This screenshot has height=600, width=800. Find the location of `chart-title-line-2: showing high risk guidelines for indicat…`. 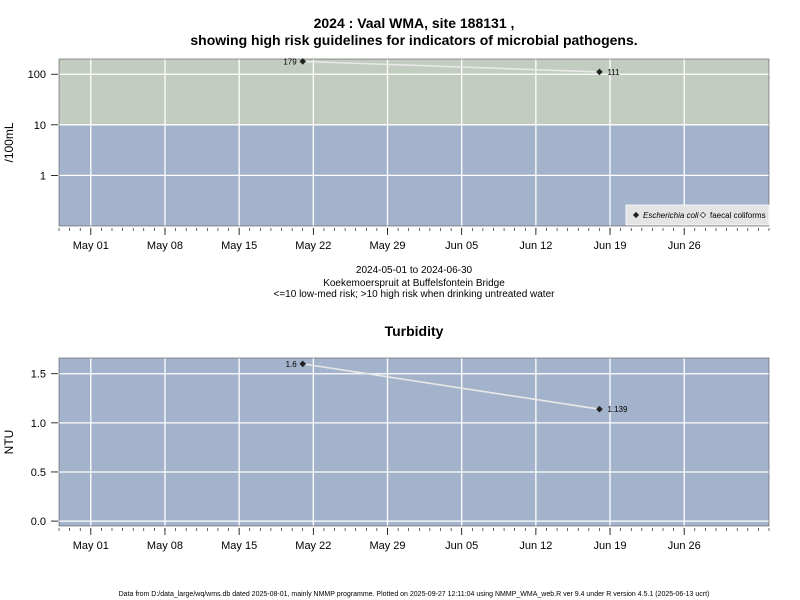

chart-title-line-2: showing high risk guidelines for indicat… is located at coordinates (413, 40).